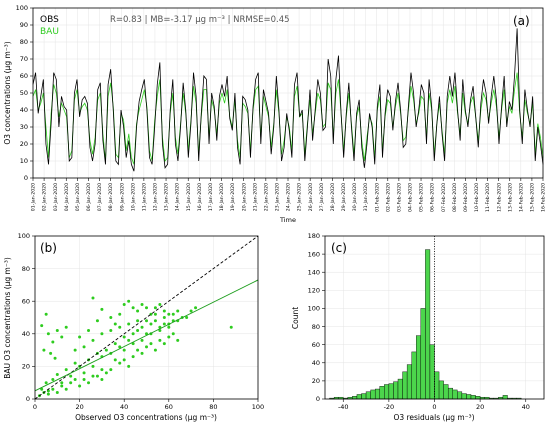 Image resolution: width=550 pixels, height=428 pixels. Describe the element at coordinates (389, 407) in the screenshot. I see `x-tick-label: -20` at that location.